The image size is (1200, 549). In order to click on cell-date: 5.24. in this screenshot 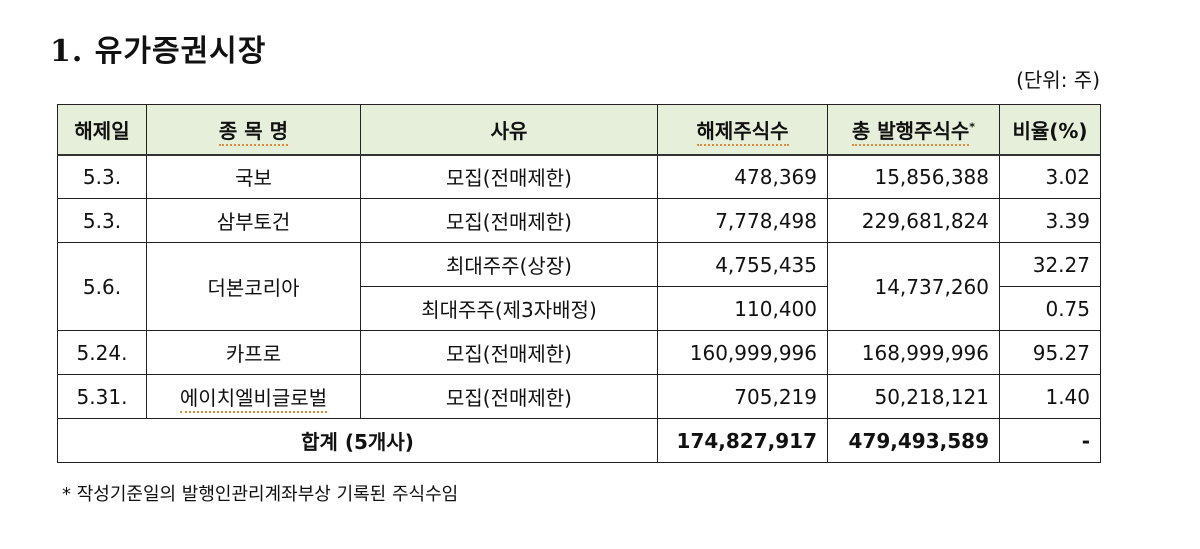, I will do `click(102, 352)`.